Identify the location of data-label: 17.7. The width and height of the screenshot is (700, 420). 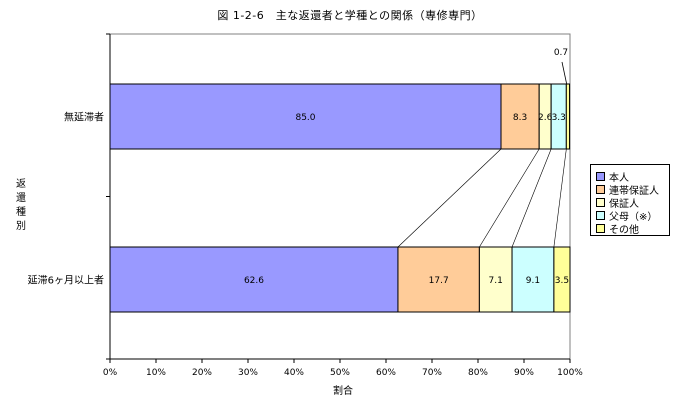
(439, 281).